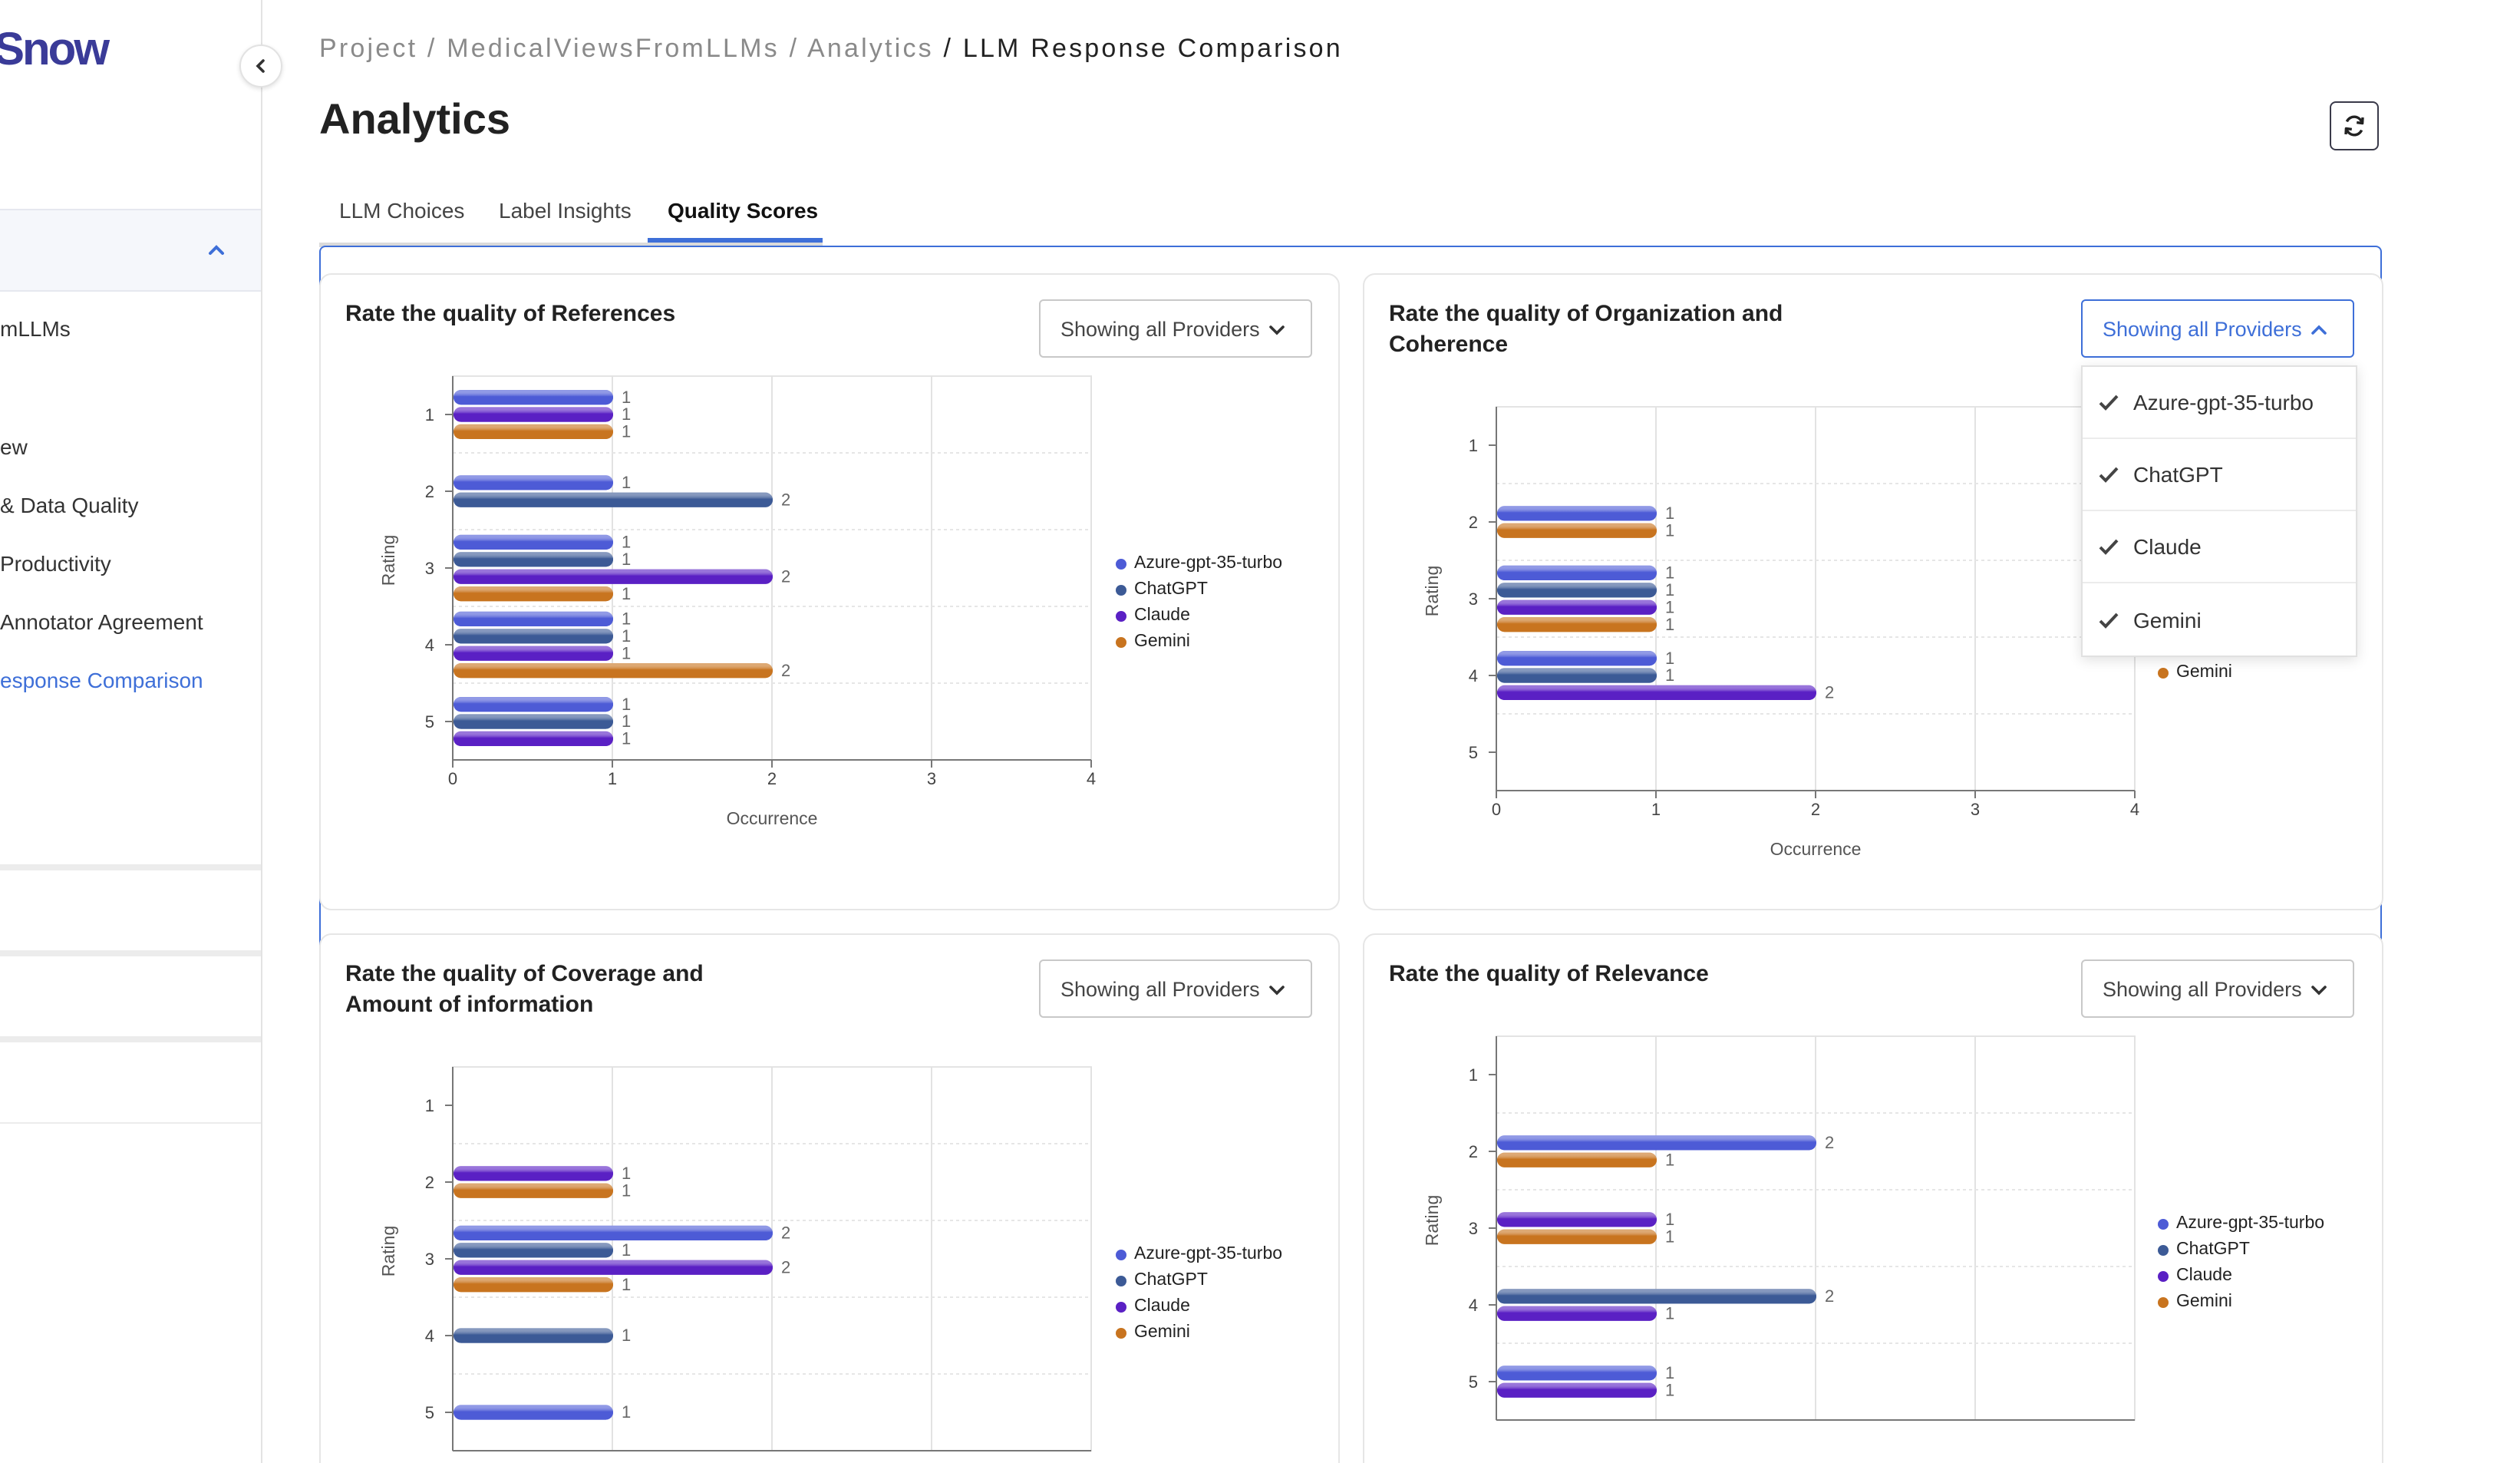 The width and height of the screenshot is (2520, 1463). Describe the element at coordinates (931, 778) in the screenshot. I see `x-tick-label: 3` at that location.